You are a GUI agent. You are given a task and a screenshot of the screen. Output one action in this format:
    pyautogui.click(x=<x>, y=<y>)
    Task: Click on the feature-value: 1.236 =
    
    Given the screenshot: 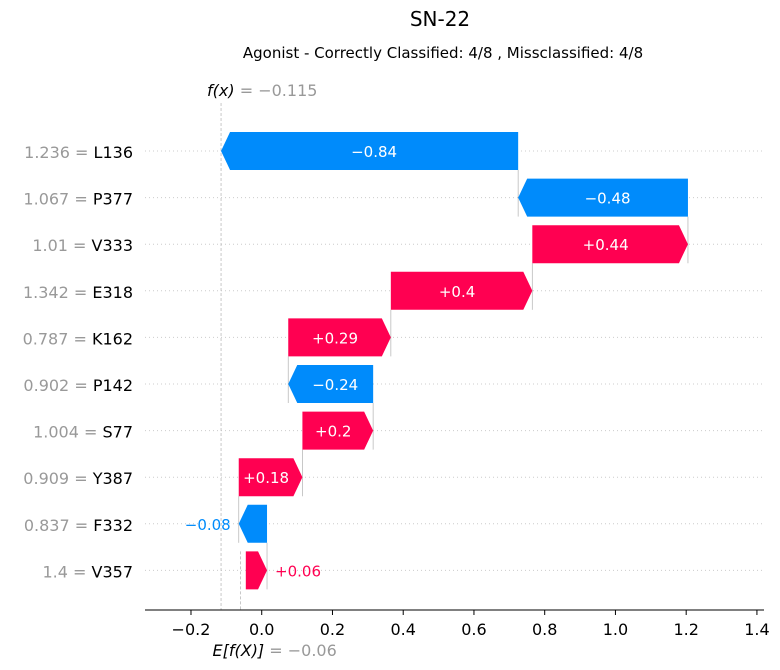 What is the action you would take?
    pyautogui.click(x=58, y=152)
    